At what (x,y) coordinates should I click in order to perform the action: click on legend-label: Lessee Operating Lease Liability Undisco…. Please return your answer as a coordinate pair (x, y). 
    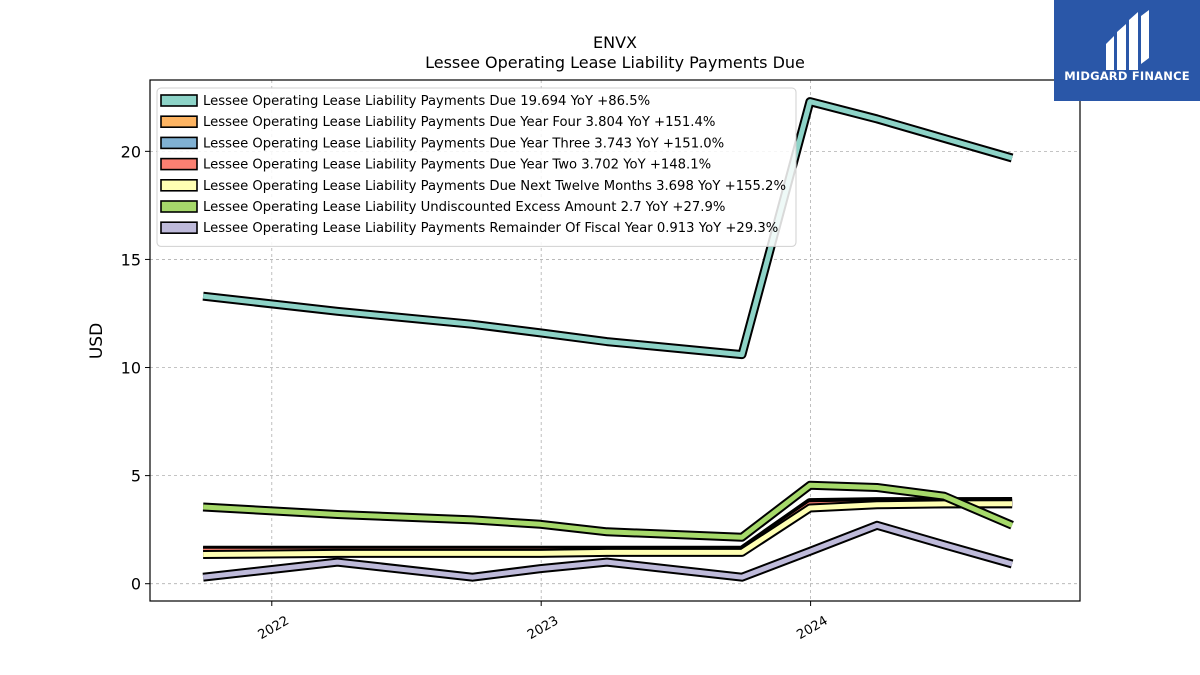
    Looking at the image, I should click on (464, 207).